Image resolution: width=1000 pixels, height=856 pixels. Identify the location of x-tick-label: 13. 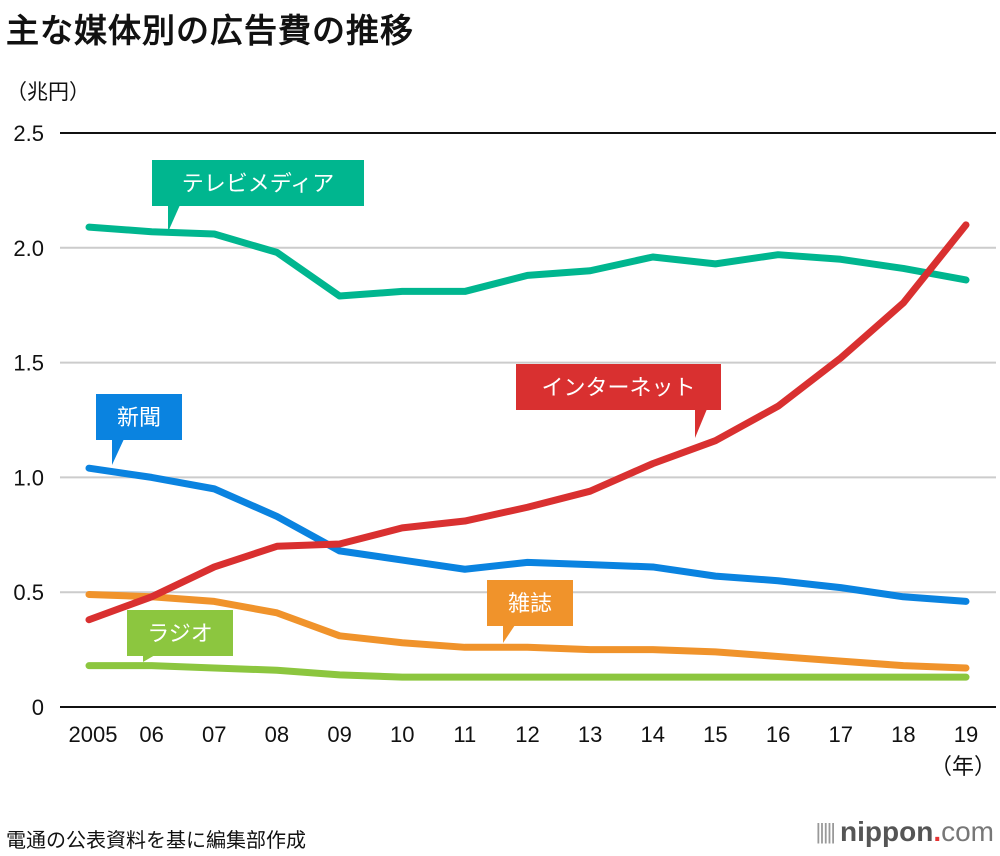
(590, 734).